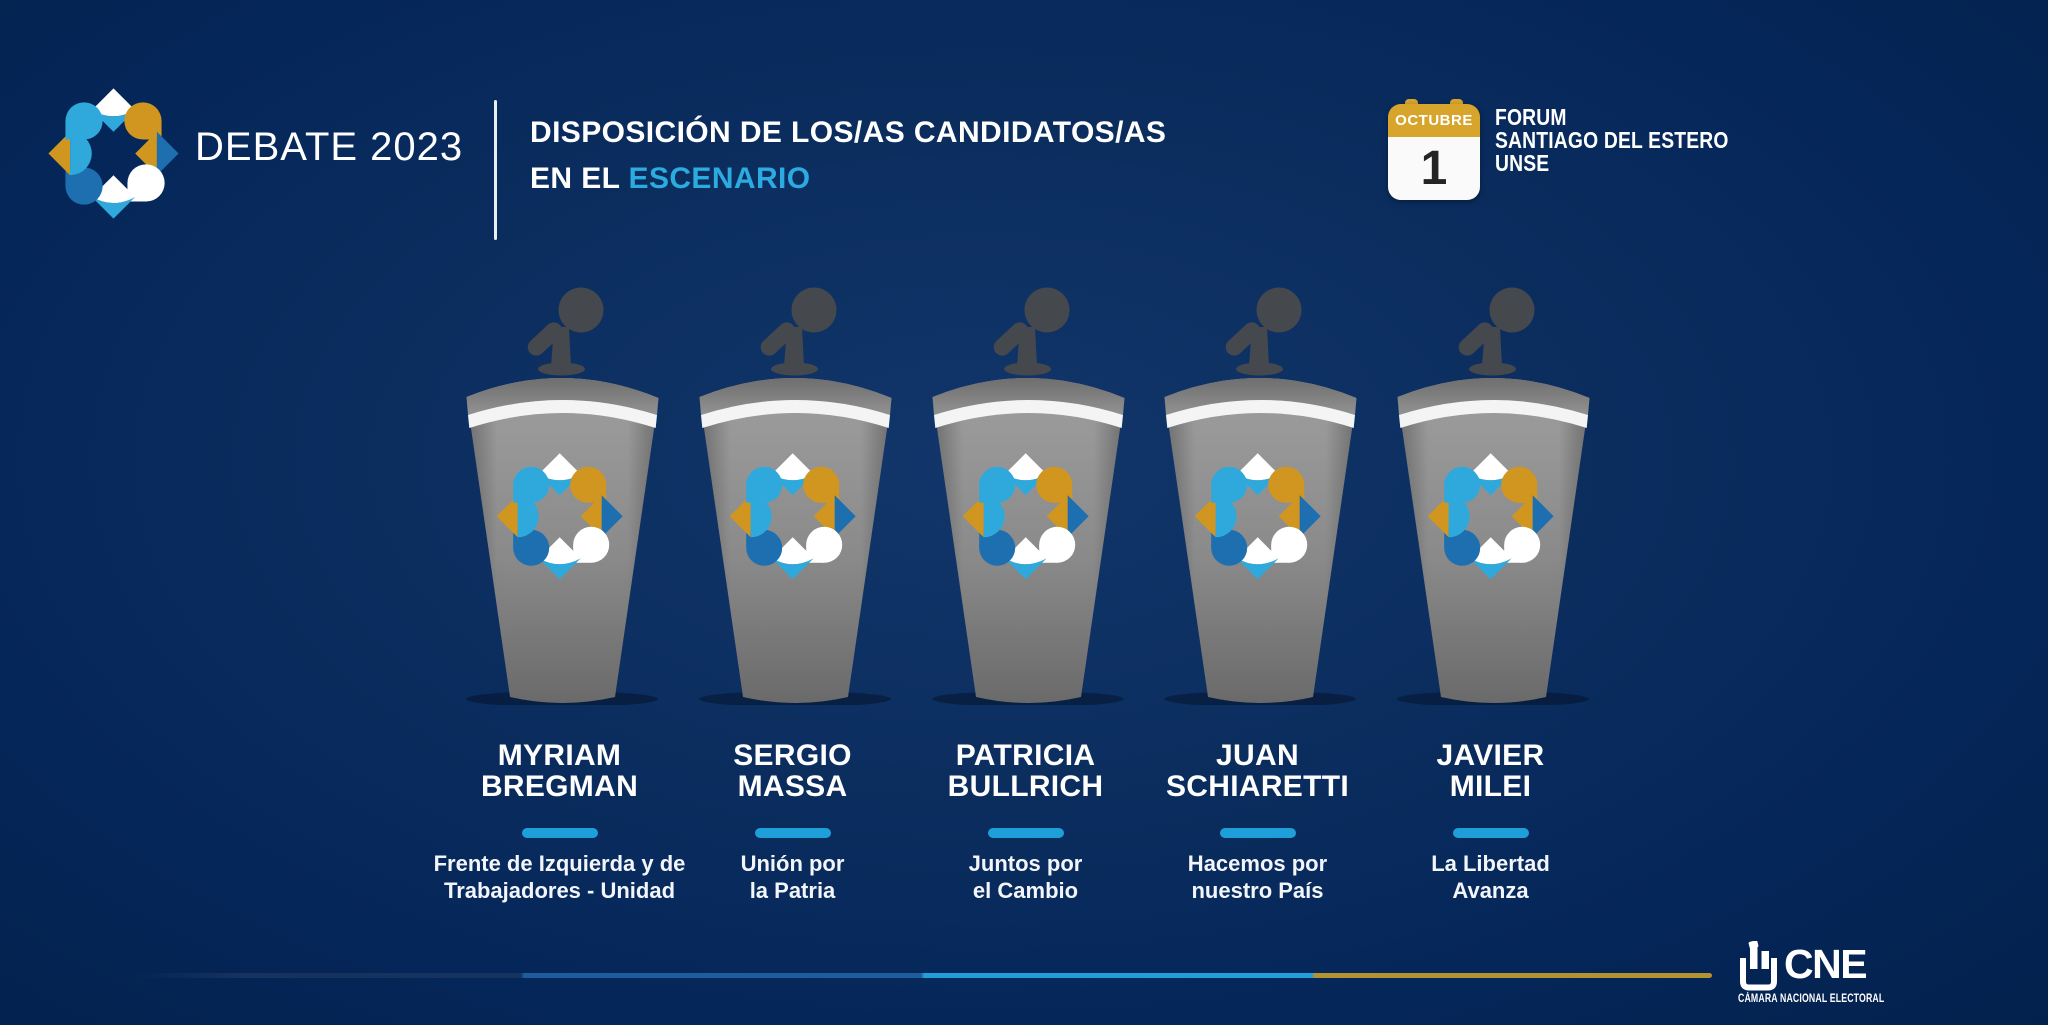 Image resolution: width=2048 pixels, height=1025 pixels. What do you see at coordinates (1434, 120) in the screenshot?
I see `calendar-month: OCTUBRE` at bounding box center [1434, 120].